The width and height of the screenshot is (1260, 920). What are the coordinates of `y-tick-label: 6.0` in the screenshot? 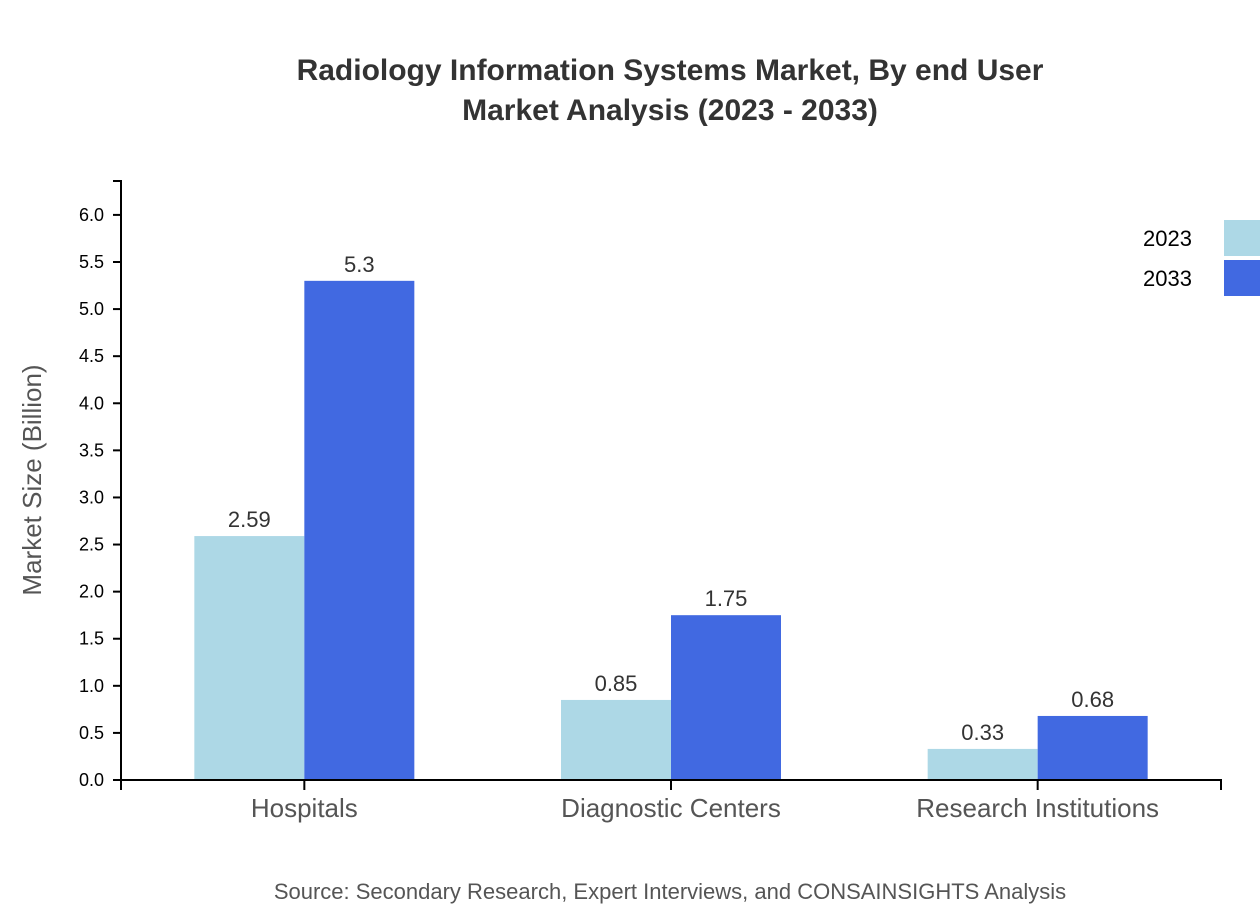 It's located at (91, 215).